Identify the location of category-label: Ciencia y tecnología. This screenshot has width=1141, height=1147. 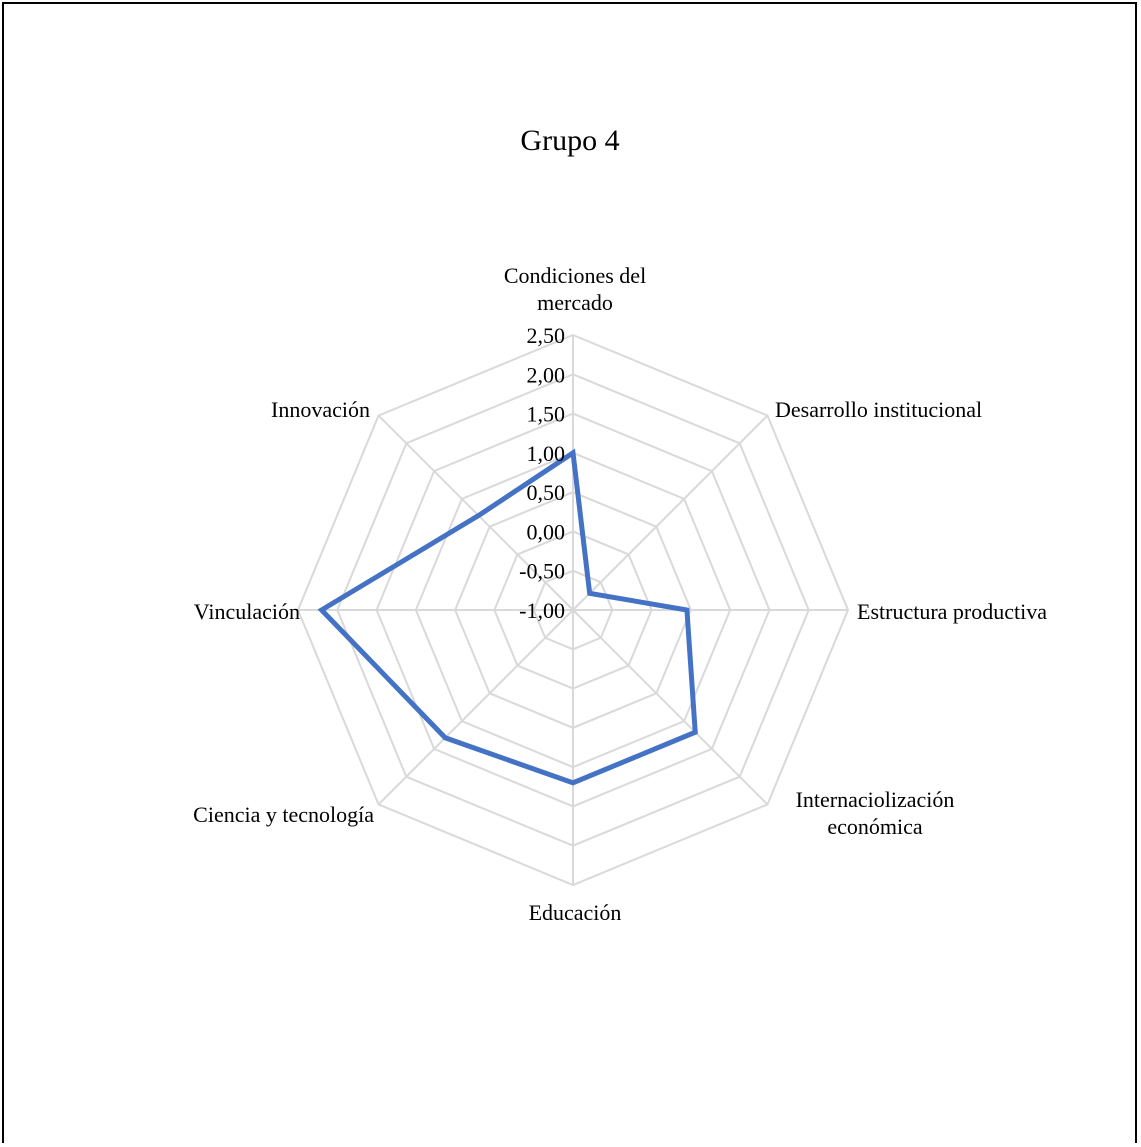
(283, 814).